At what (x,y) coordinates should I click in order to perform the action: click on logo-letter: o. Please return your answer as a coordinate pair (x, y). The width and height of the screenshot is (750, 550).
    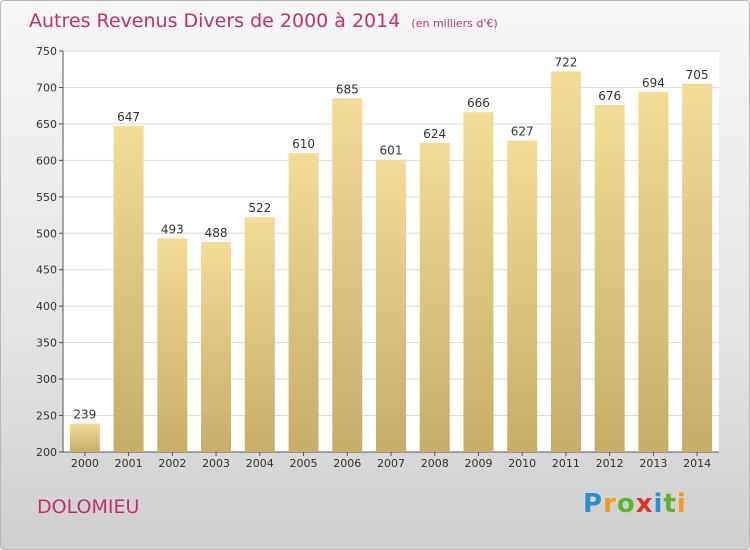
    Looking at the image, I should click on (626, 504).